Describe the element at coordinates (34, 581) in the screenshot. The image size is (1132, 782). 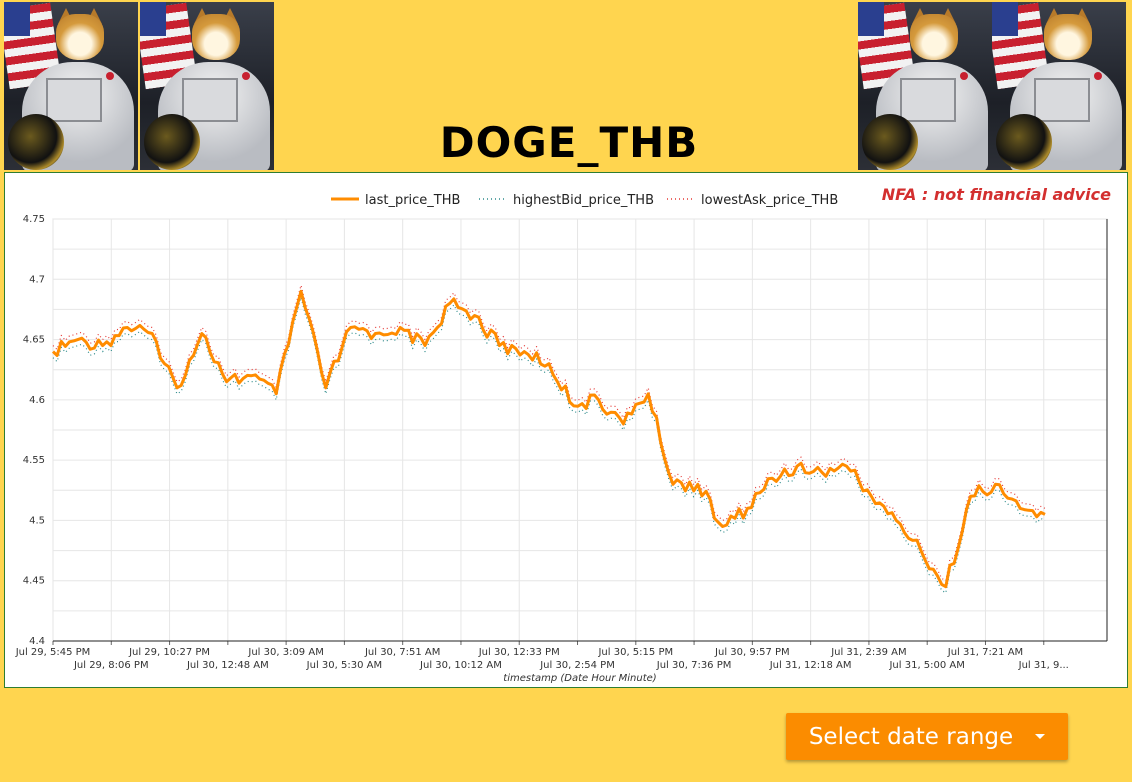
I see `y-tick-label: 4.45` at that location.